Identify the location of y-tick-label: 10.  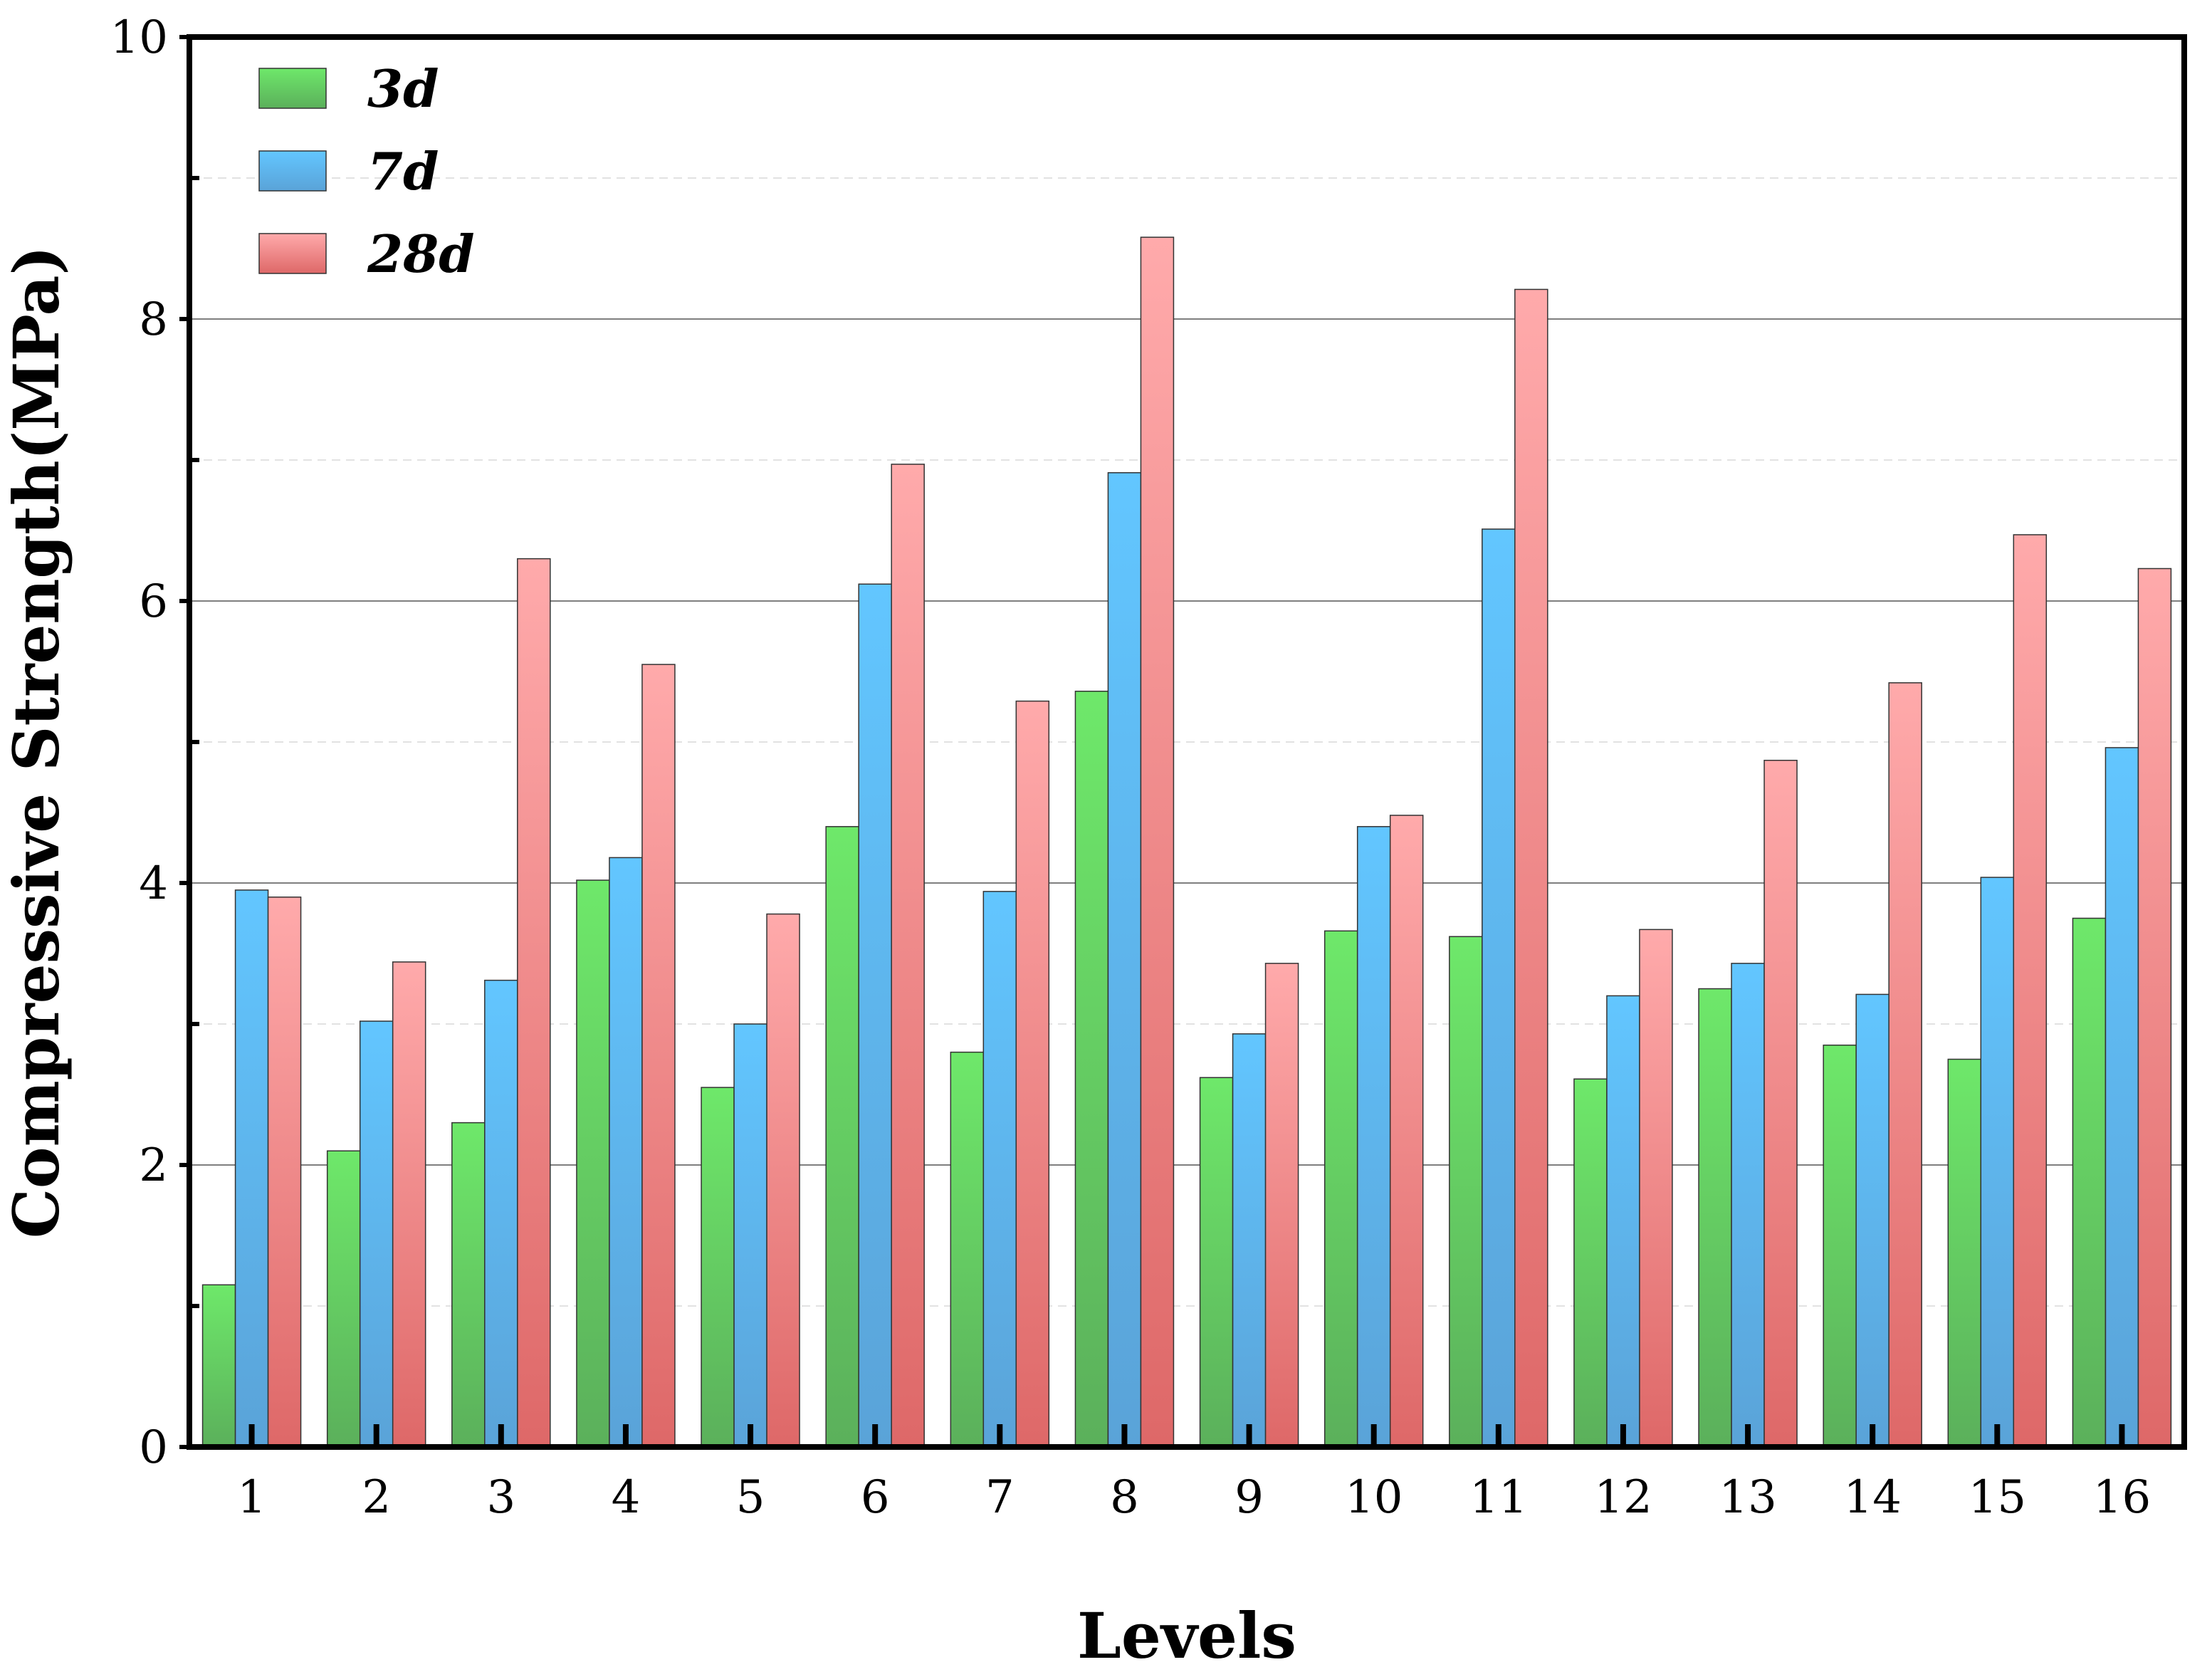
(139, 37).